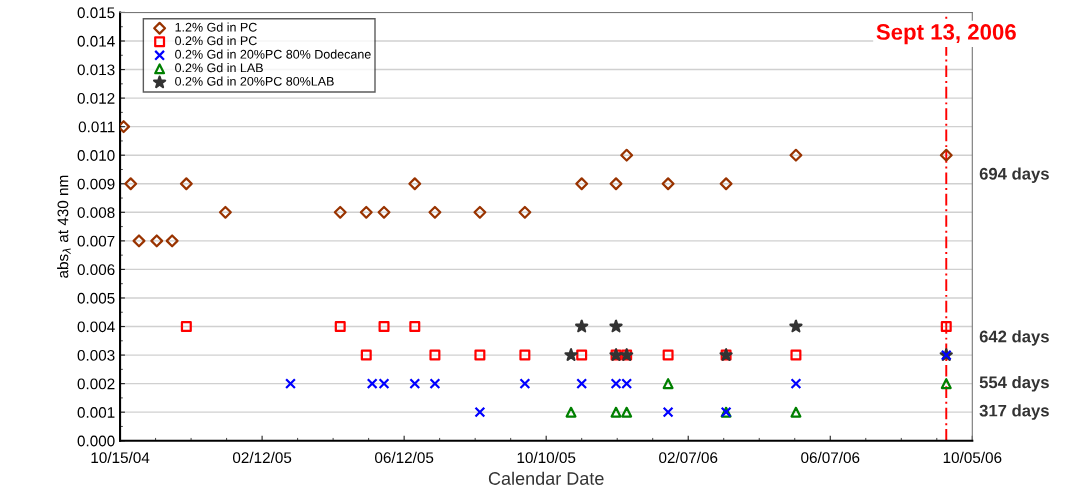 The image size is (1072, 498). What do you see at coordinates (96, 155) in the screenshot?
I see `y-tick-label: 0.010` at bounding box center [96, 155].